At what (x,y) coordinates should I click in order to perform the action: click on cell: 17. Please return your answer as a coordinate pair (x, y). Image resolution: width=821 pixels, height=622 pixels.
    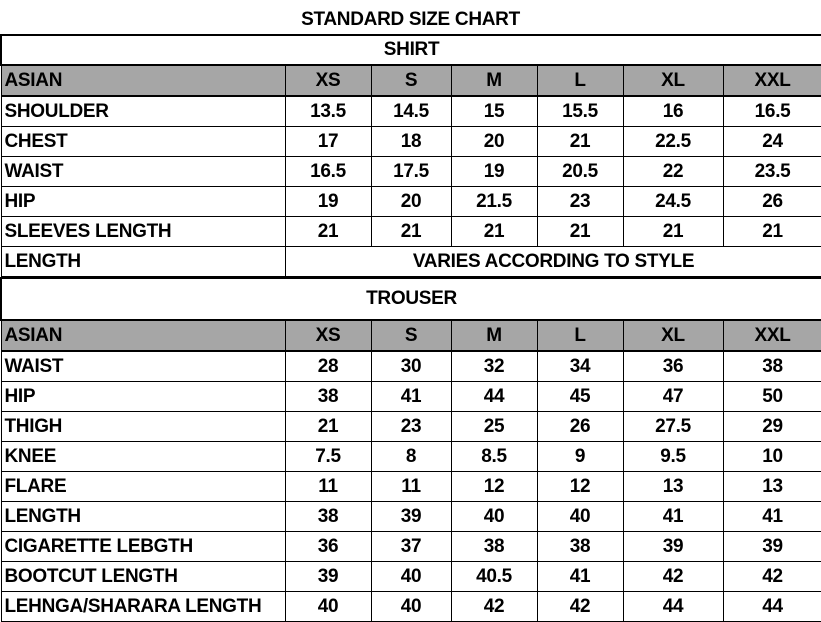
    Looking at the image, I should click on (328, 141).